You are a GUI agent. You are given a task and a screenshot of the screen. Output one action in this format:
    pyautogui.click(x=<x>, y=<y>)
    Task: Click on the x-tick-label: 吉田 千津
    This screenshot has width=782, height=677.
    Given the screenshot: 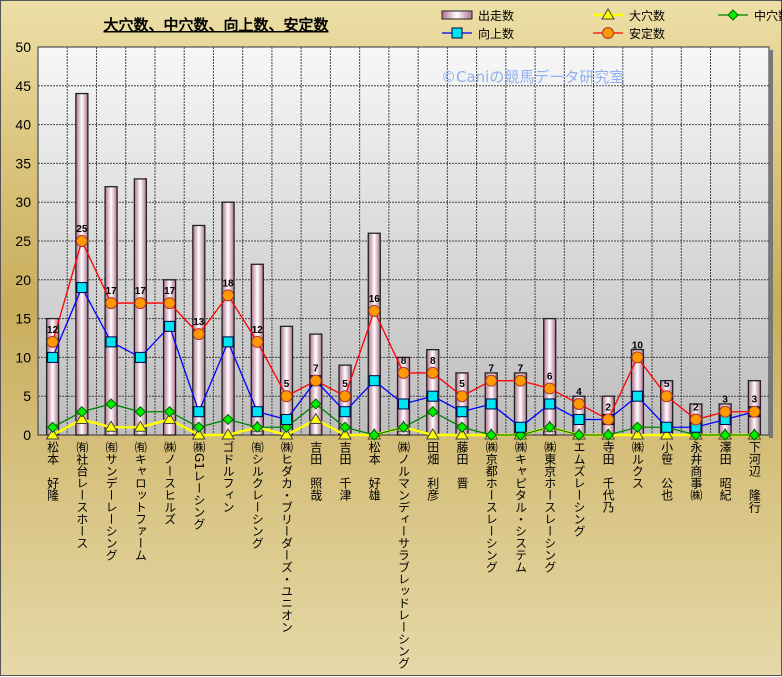 What is the action you would take?
    pyautogui.click(x=345, y=471)
    